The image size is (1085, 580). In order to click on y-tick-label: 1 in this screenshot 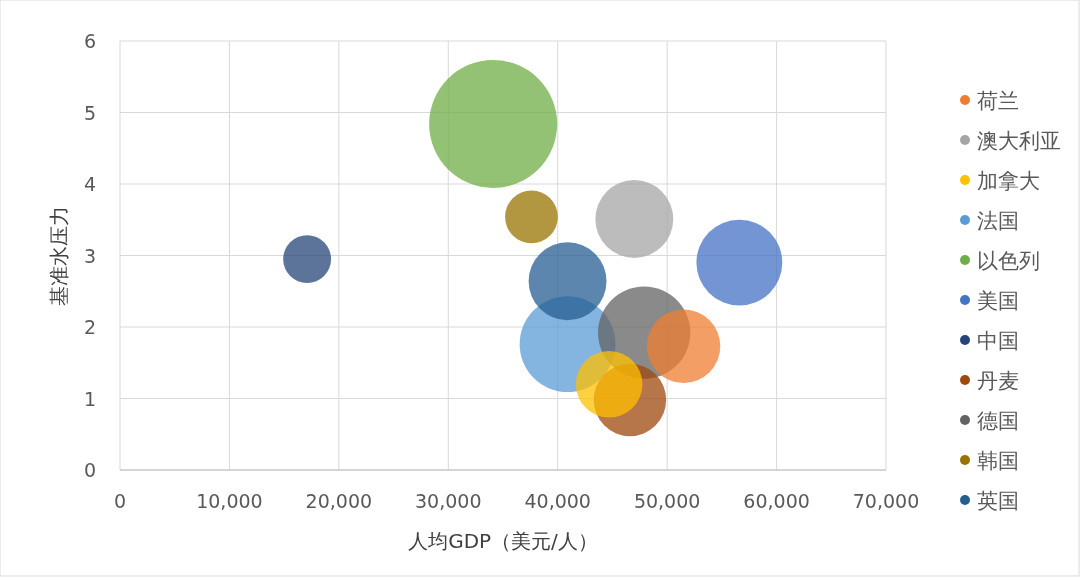, I will do `click(89, 398)`.